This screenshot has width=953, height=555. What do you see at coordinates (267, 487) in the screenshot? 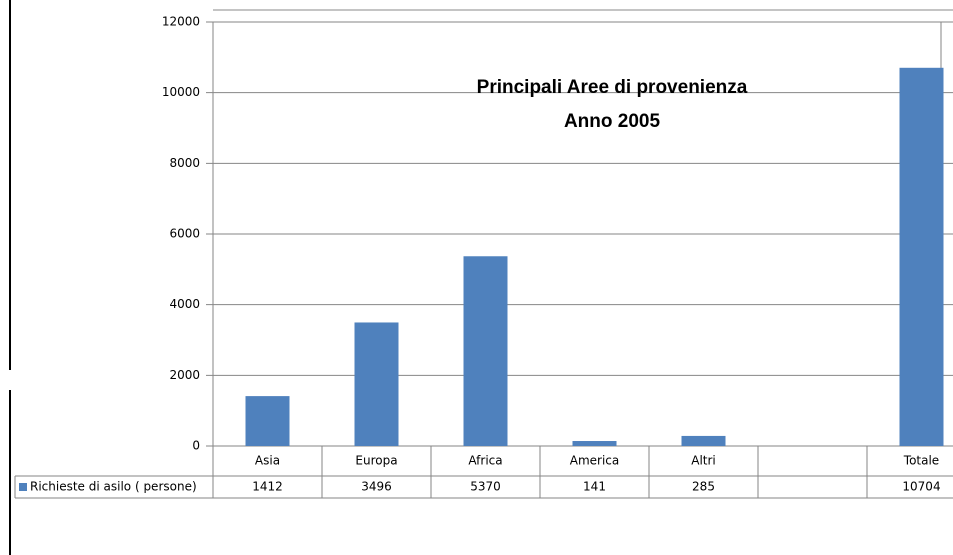
I see `table-value: 1412` at bounding box center [267, 487].